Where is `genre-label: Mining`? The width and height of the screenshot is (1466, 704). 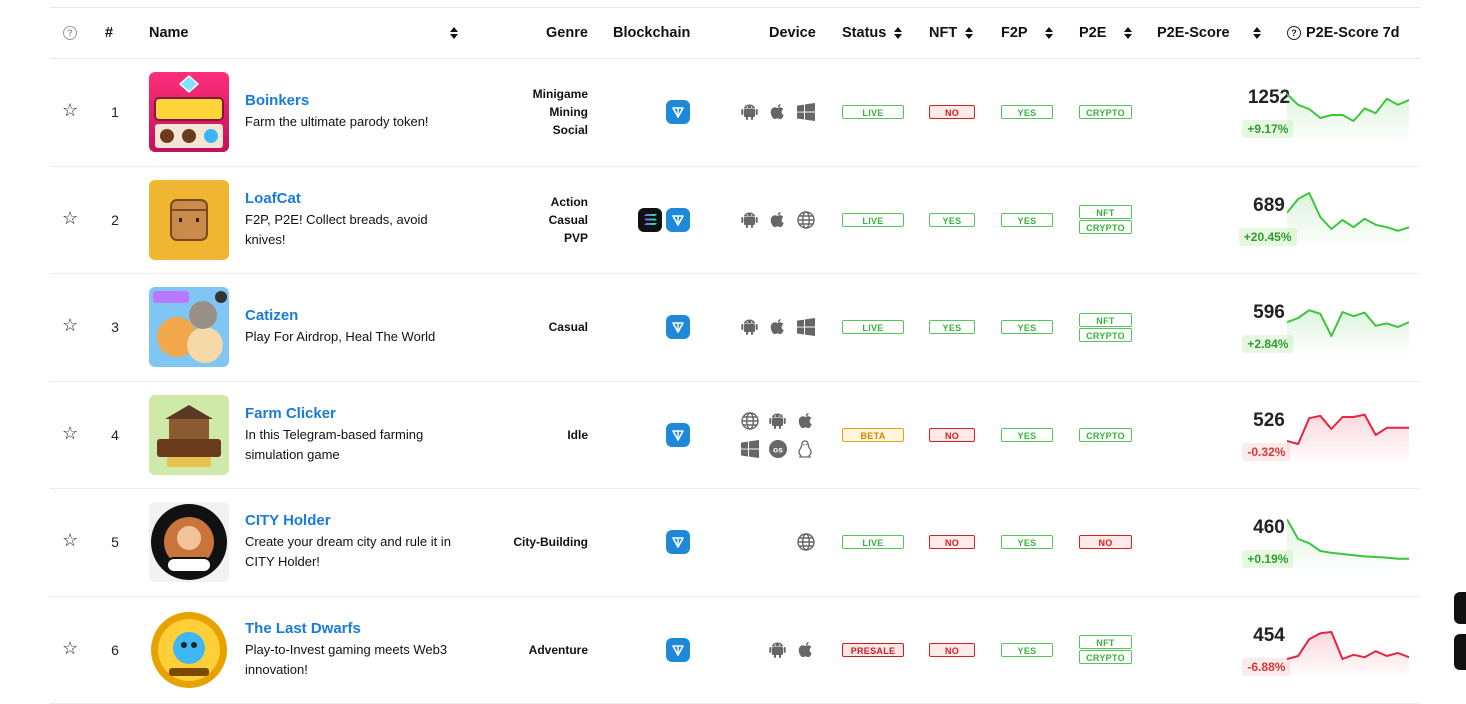
genre-label: Mining is located at coordinates (560, 112).